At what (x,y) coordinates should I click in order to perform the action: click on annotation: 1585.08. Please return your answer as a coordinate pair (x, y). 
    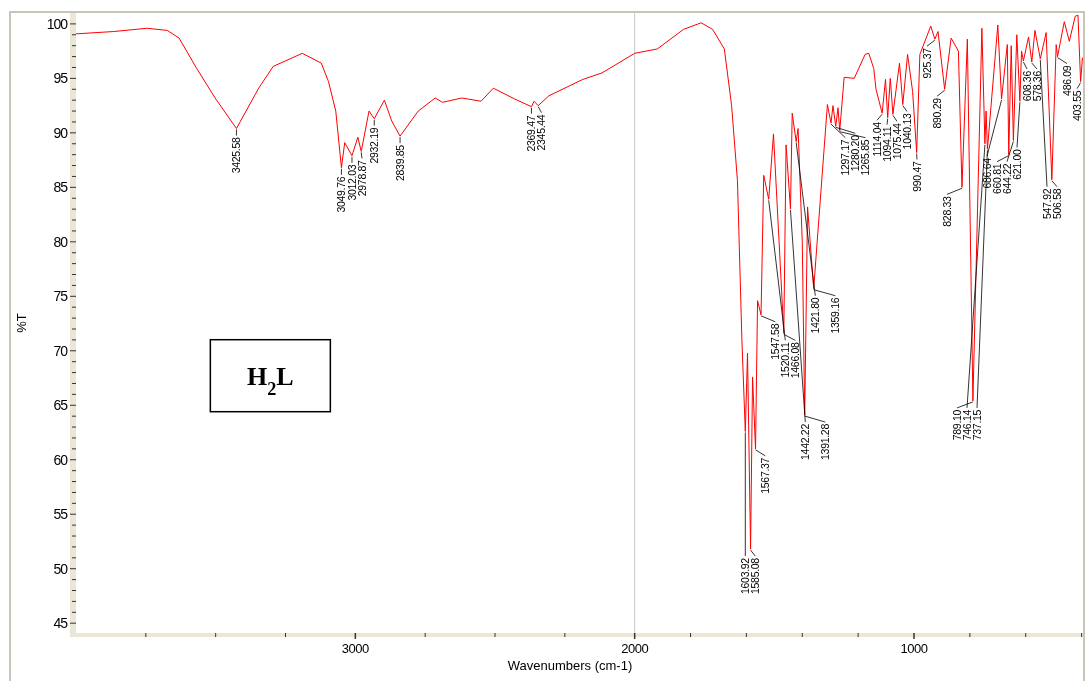
    Looking at the image, I should click on (754, 575).